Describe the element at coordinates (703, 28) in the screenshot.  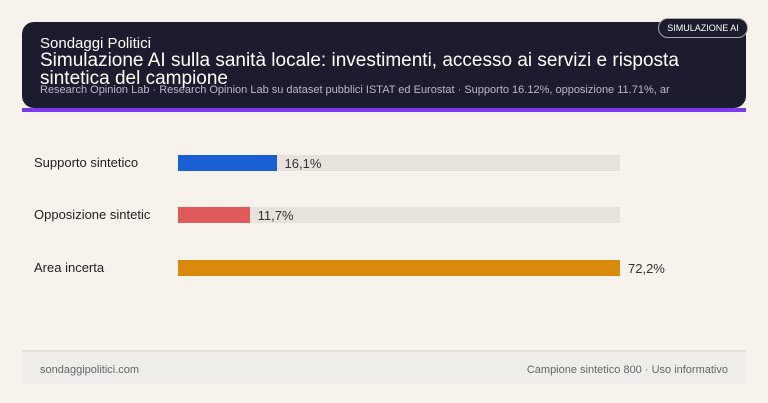
I see `simulation-badge: SIMULAZIONE AI` at that location.